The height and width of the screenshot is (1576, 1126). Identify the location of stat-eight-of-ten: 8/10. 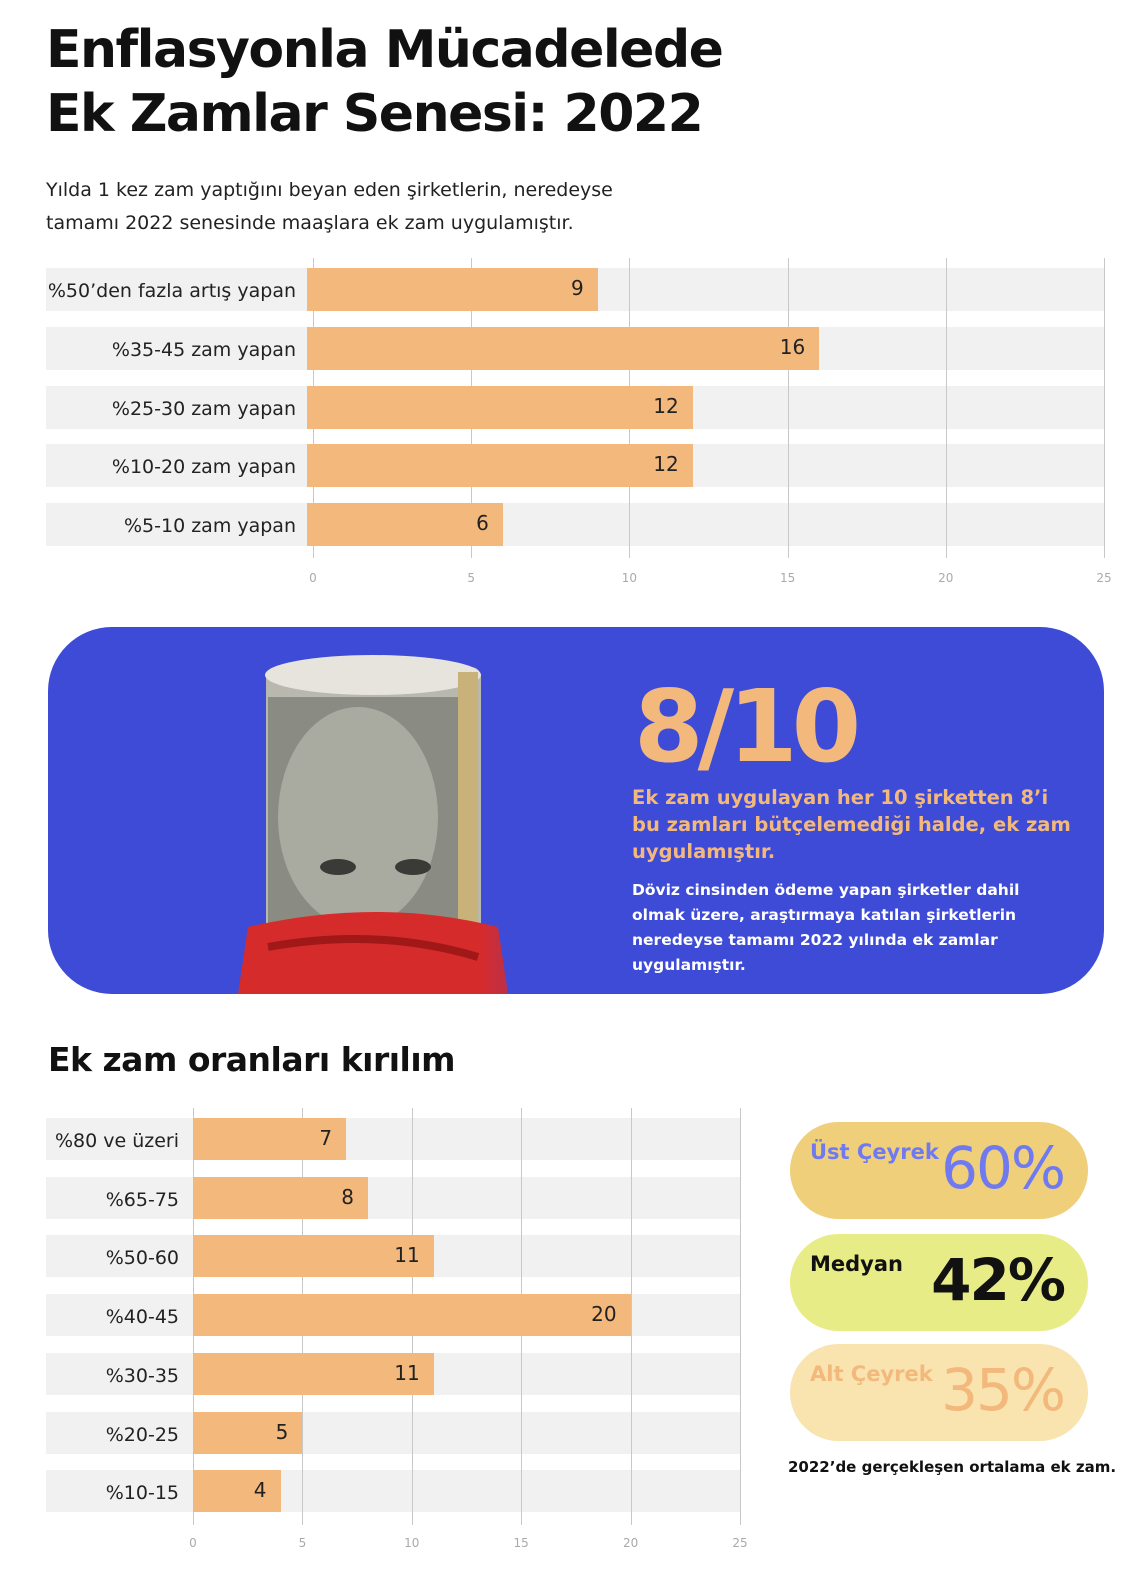
(747, 726).